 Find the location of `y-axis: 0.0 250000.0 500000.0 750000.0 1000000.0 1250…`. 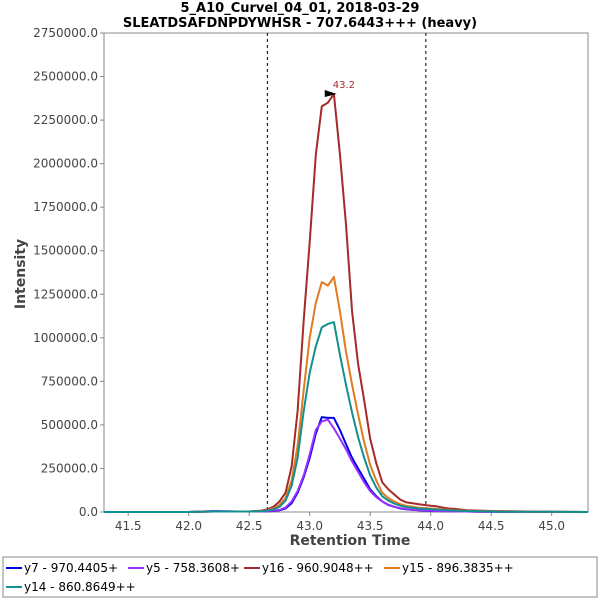

y-axis: 0.0 250000.0 500000.0 750000.0 1000000.0 1250… is located at coordinates (68, 272).